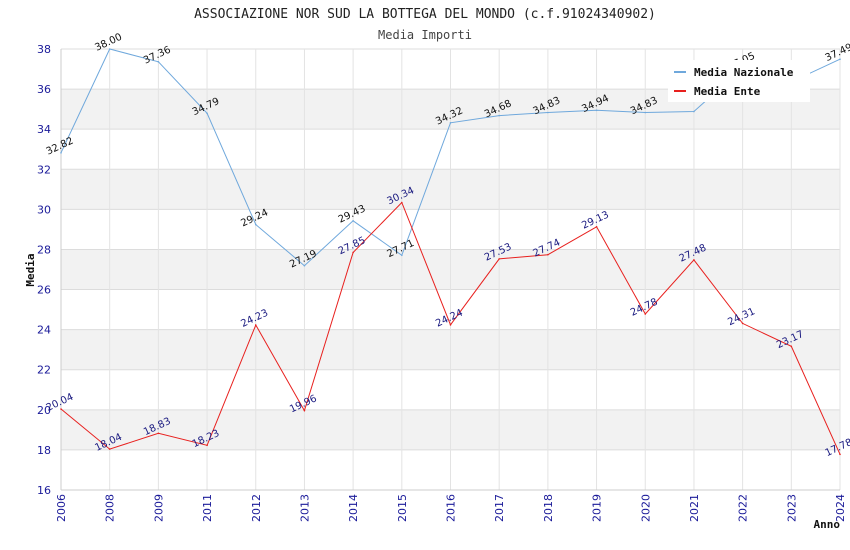 The height and width of the screenshot is (550, 850). I want to click on data-label: 29.24, so click(254, 218).